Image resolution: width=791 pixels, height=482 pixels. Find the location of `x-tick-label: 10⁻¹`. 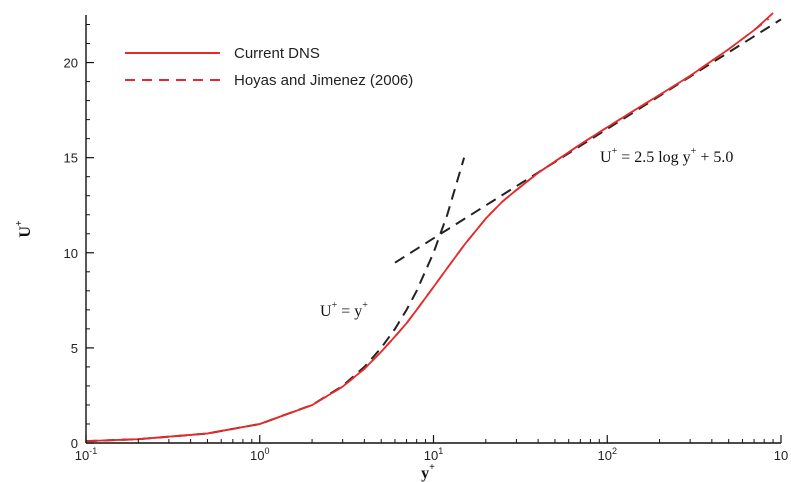

x-tick-label: 10⁻¹ is located at coordinates (86, 454).